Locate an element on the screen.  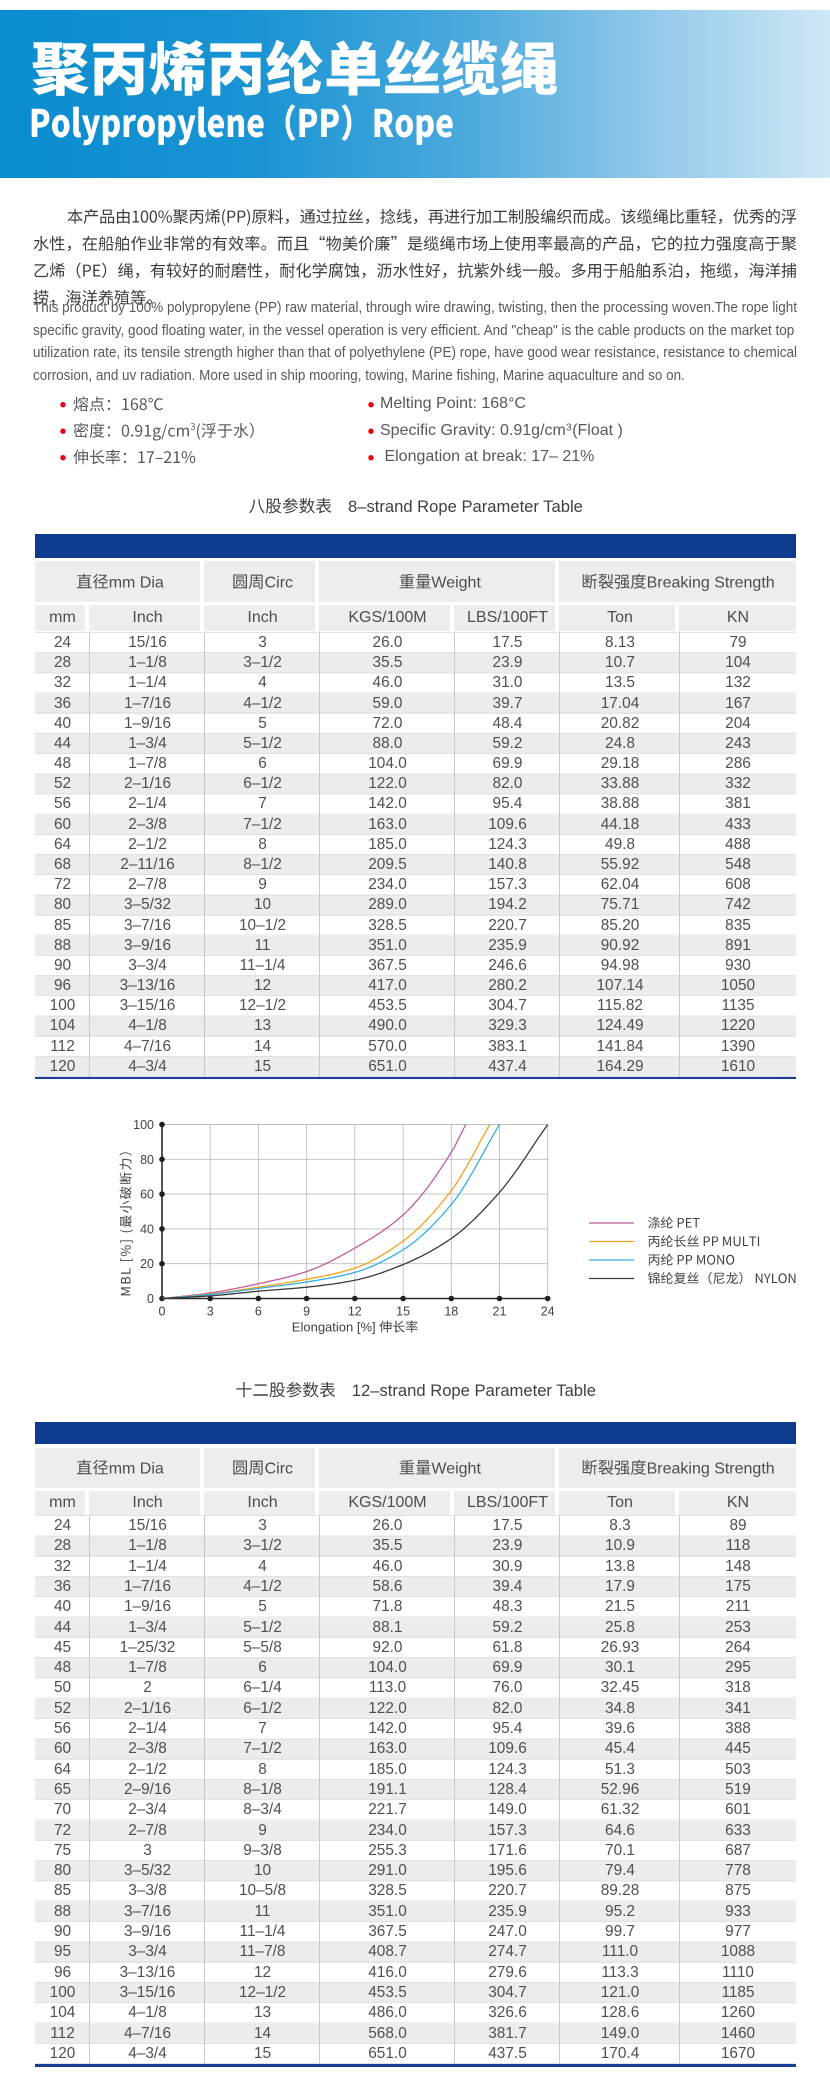
svg-text: 6 is located at coordinates (258, 1312).